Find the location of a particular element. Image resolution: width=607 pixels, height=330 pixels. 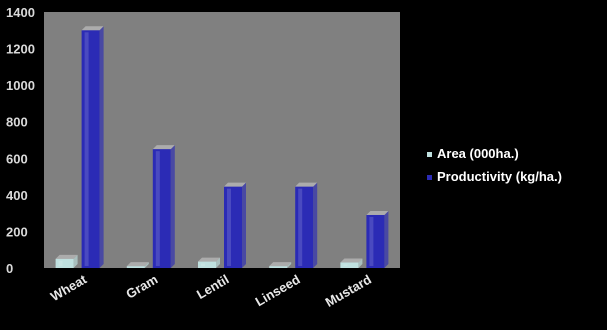

x-tick-label: Wheat is located at coordinates (69, 287).